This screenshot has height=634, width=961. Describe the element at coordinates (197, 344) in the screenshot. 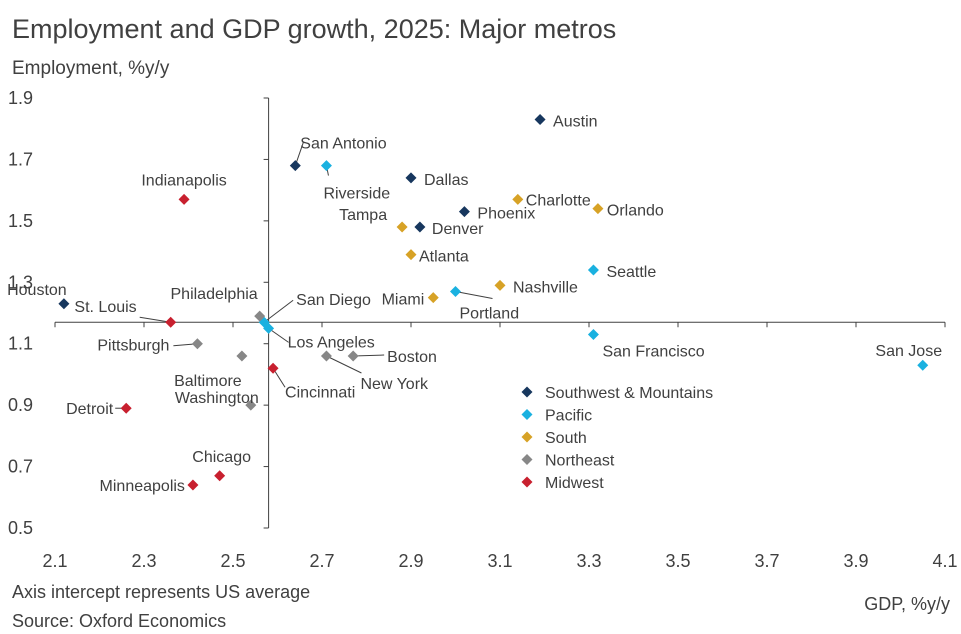

I see `point-pittsburgh` at that location.